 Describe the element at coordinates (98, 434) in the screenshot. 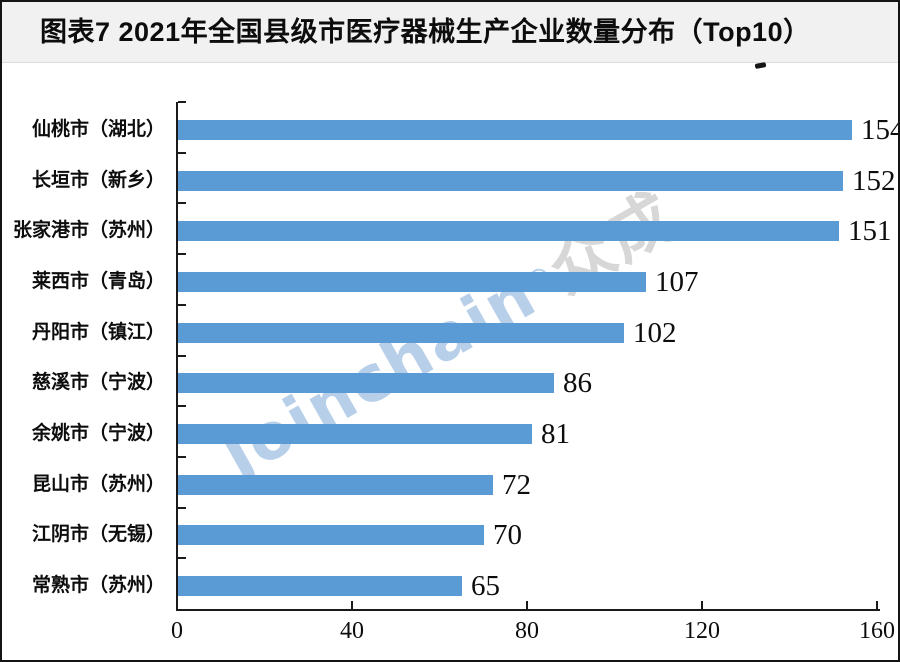

I see `category-label: 余姚市（宁波）` at that location.